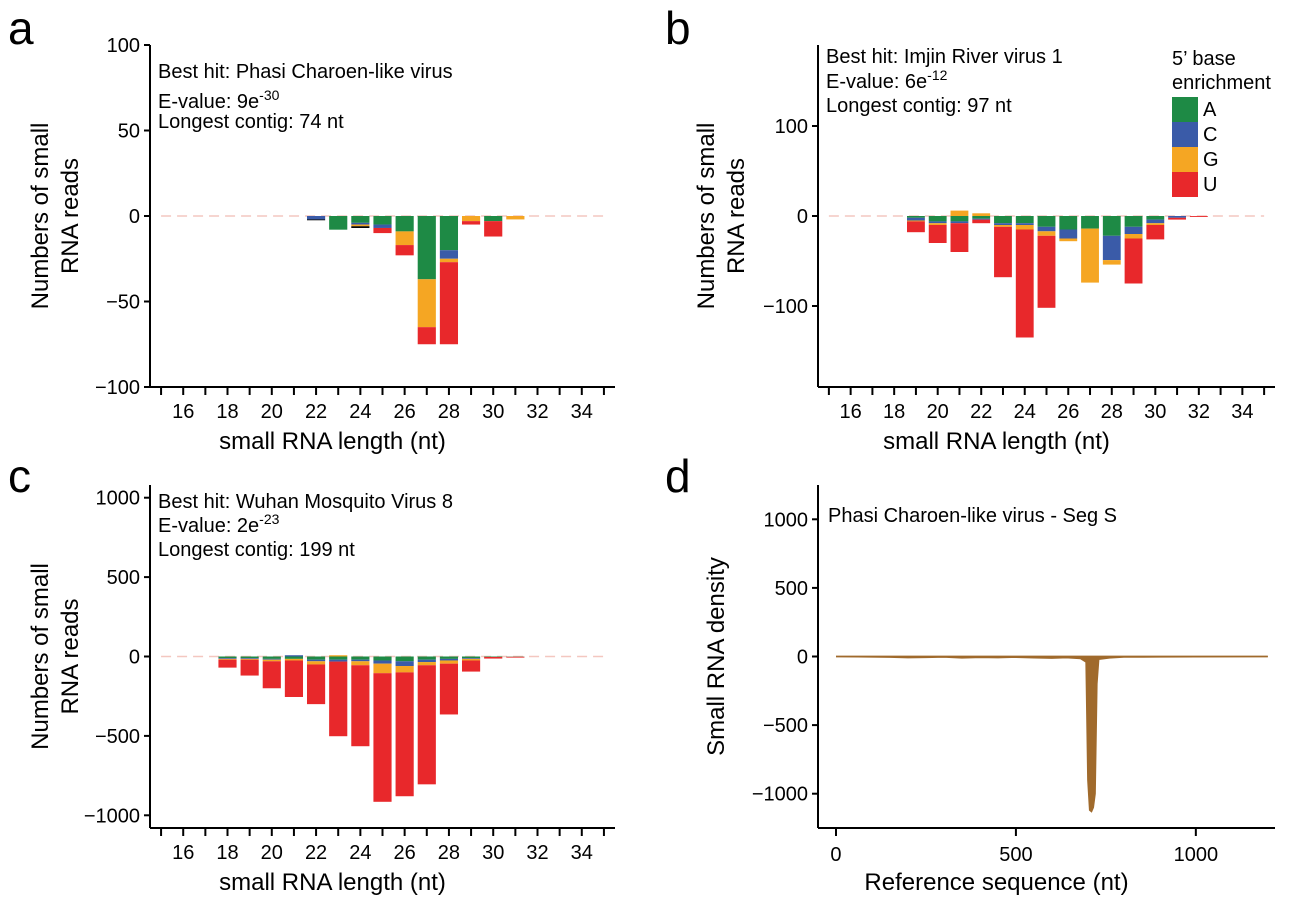 This screenshot has width=1309, height=897. I want to click on bar-c-20-G, so click(271, 660).